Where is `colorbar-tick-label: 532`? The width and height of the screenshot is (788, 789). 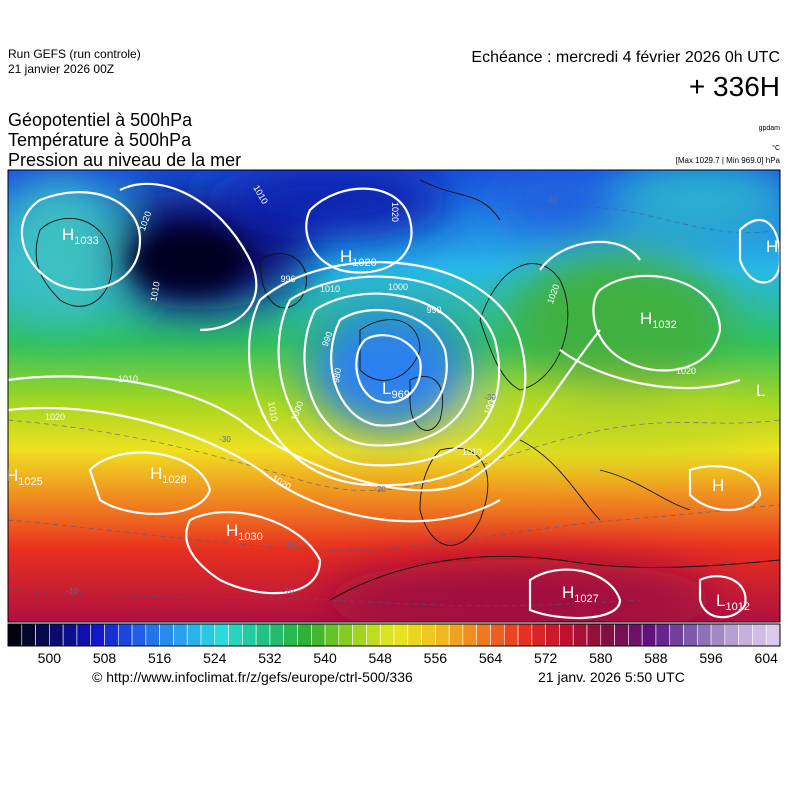
colorbar-tick-label: 532 is located at coordinates (270, 658).